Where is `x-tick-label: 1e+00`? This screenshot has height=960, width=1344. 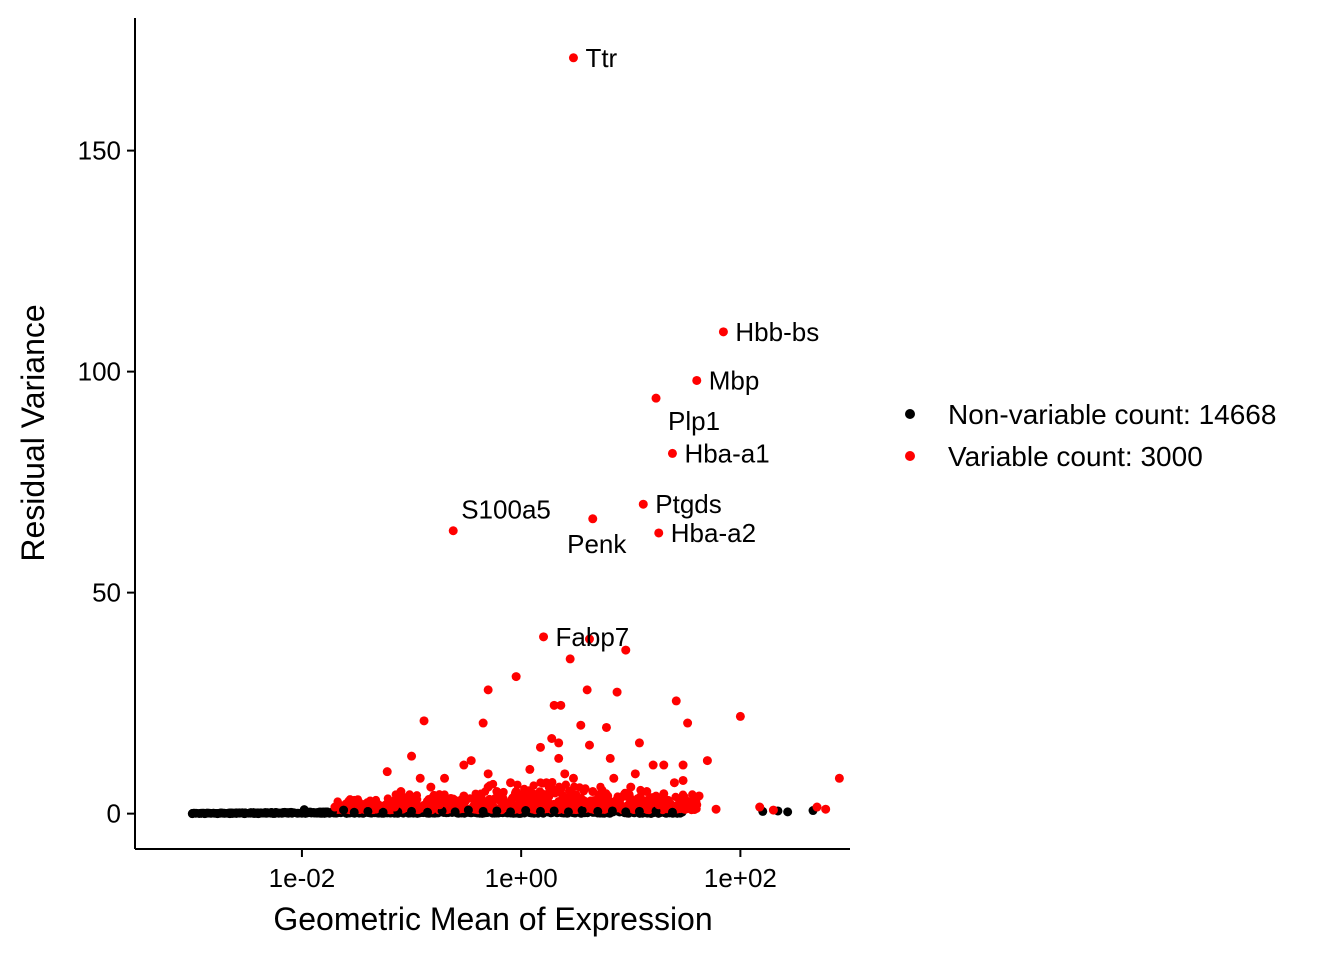
x-tick-label: 1e+00 is located at coordinates (521, 878).